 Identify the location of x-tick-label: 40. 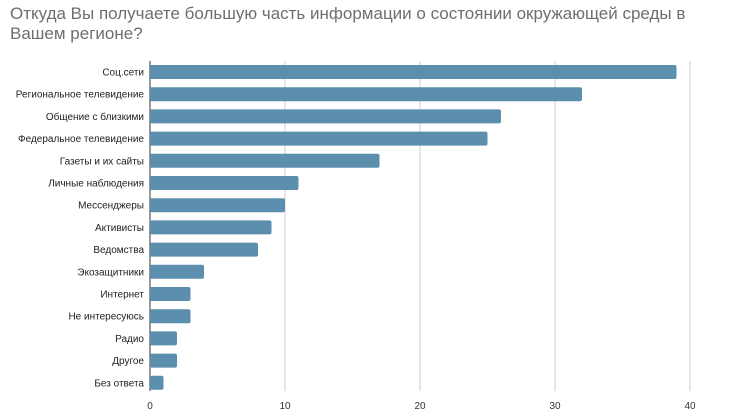
(690, 406).